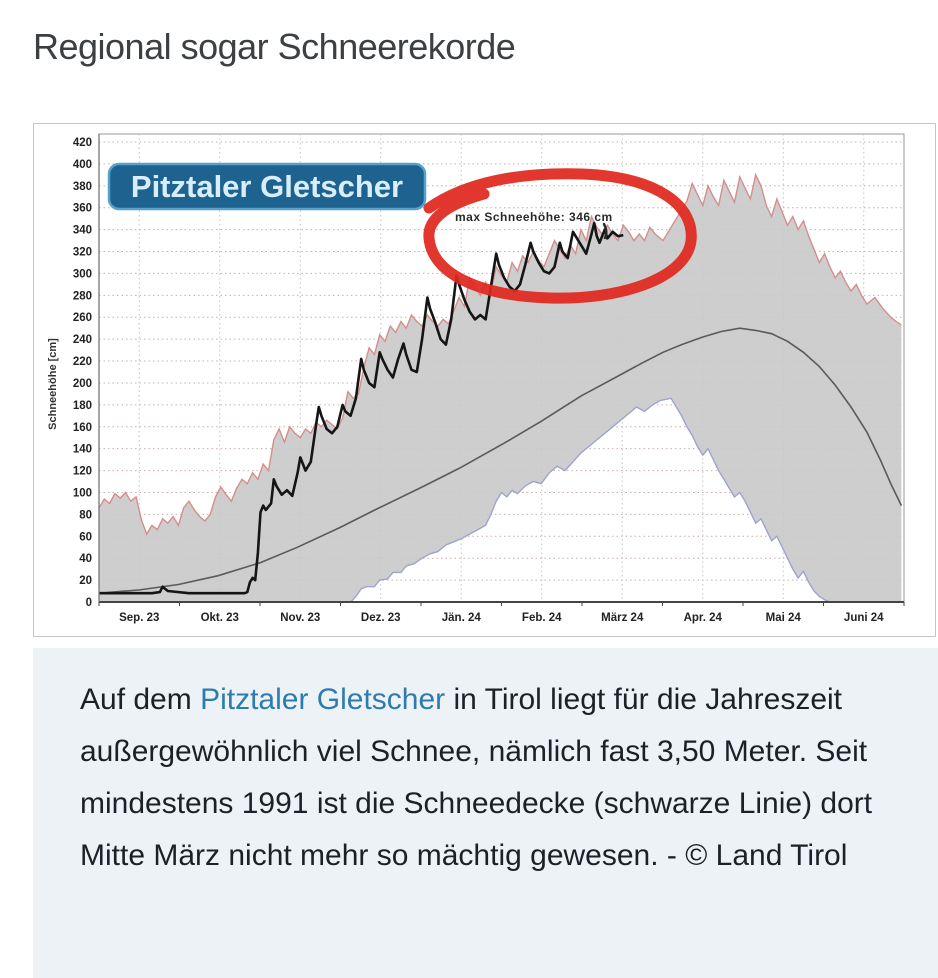  I want to click on svg-text: 320, so click(82, 253).